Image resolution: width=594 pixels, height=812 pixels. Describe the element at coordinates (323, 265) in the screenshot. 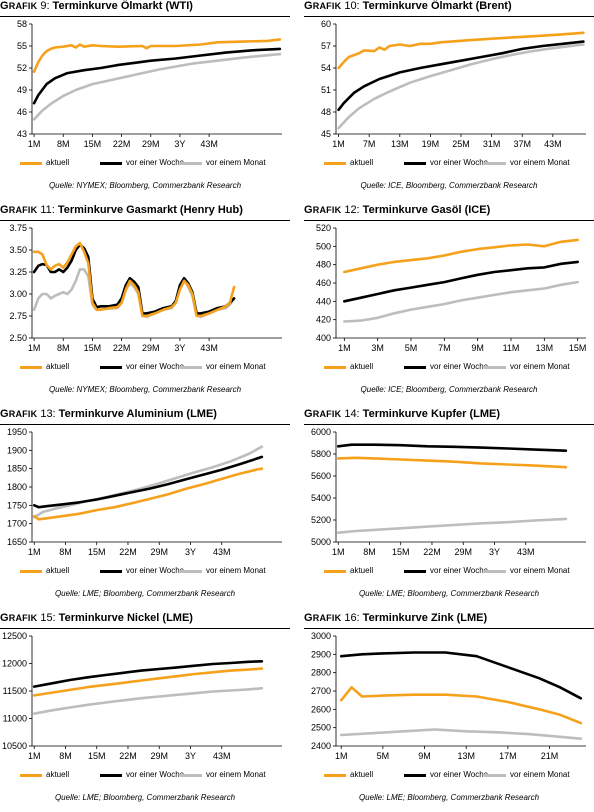

I see `y-tick-label: 480` at that location.